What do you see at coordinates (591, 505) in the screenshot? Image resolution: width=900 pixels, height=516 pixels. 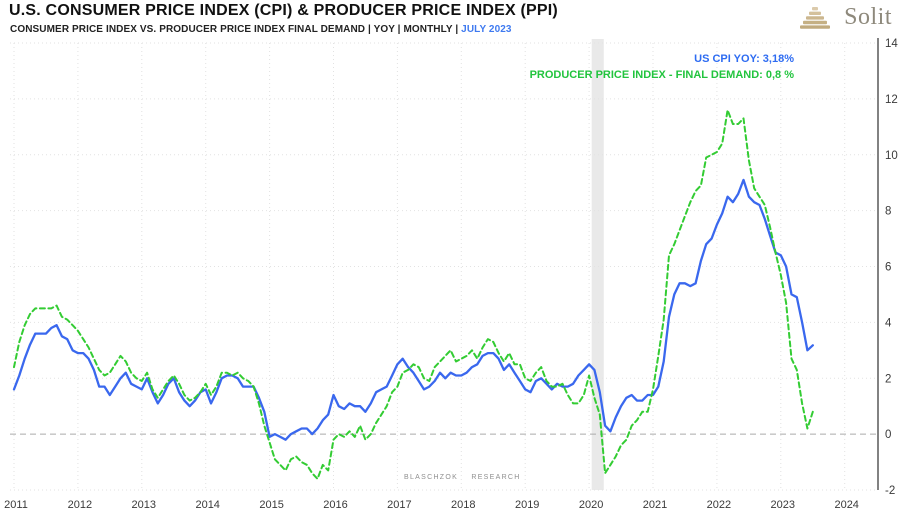 I see `svg-text: 2020` at bounding box center [591, 505].